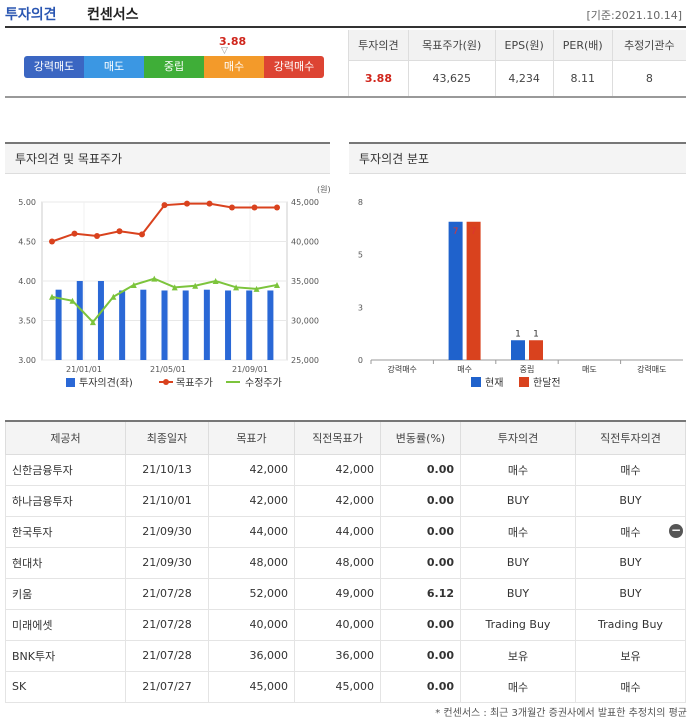  What do you see at coordinates (167, 500) in the screenshot?
I see `last-date: 21/10/01` at bounding box center [167, 500].